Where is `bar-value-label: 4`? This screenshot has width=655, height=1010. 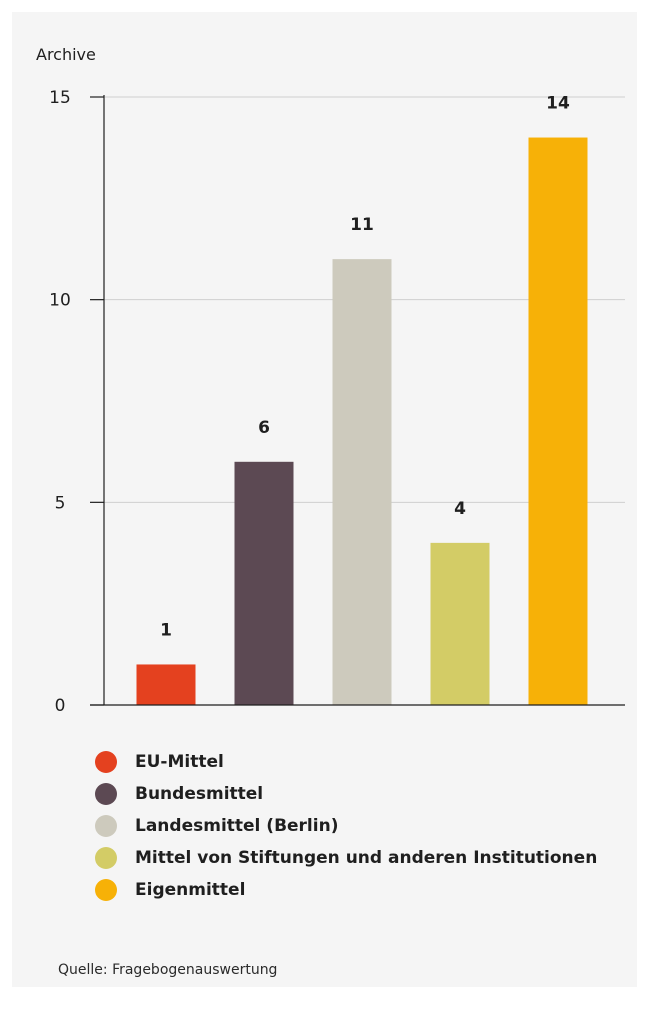
bar-value-label: 4 is located at coordinates (460, 509).